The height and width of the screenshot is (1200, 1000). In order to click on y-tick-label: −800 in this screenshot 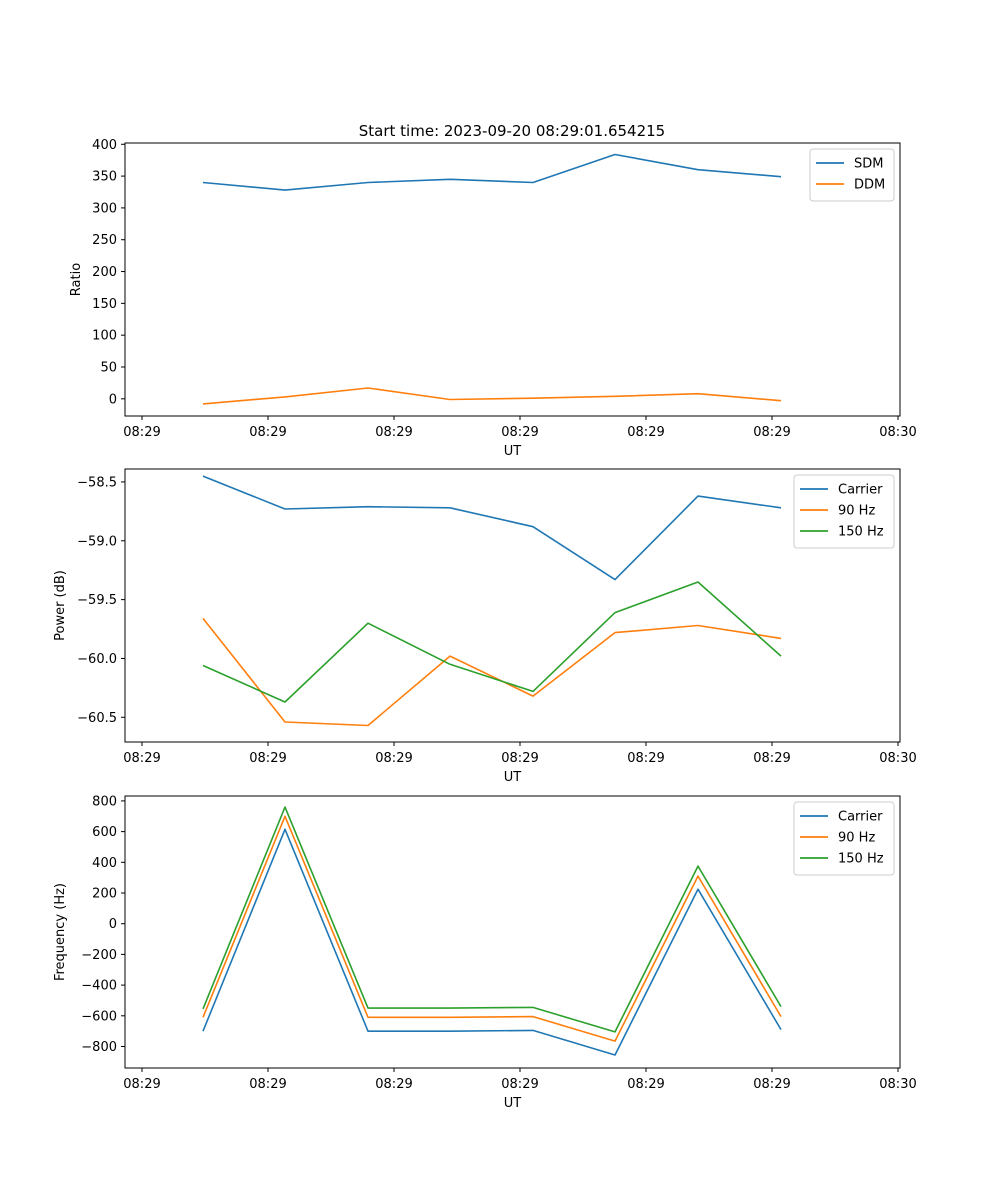, I will do `click(99, 1047)`.